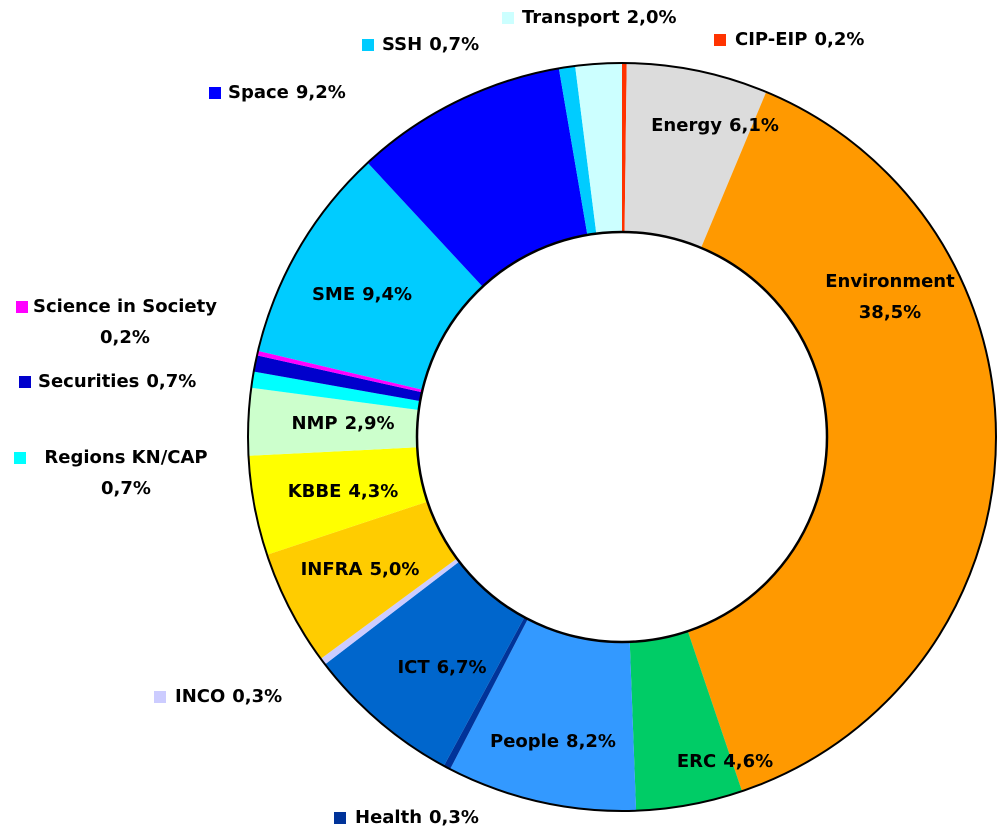  I want to click on value-label: 2,0%, so click(652, 17).